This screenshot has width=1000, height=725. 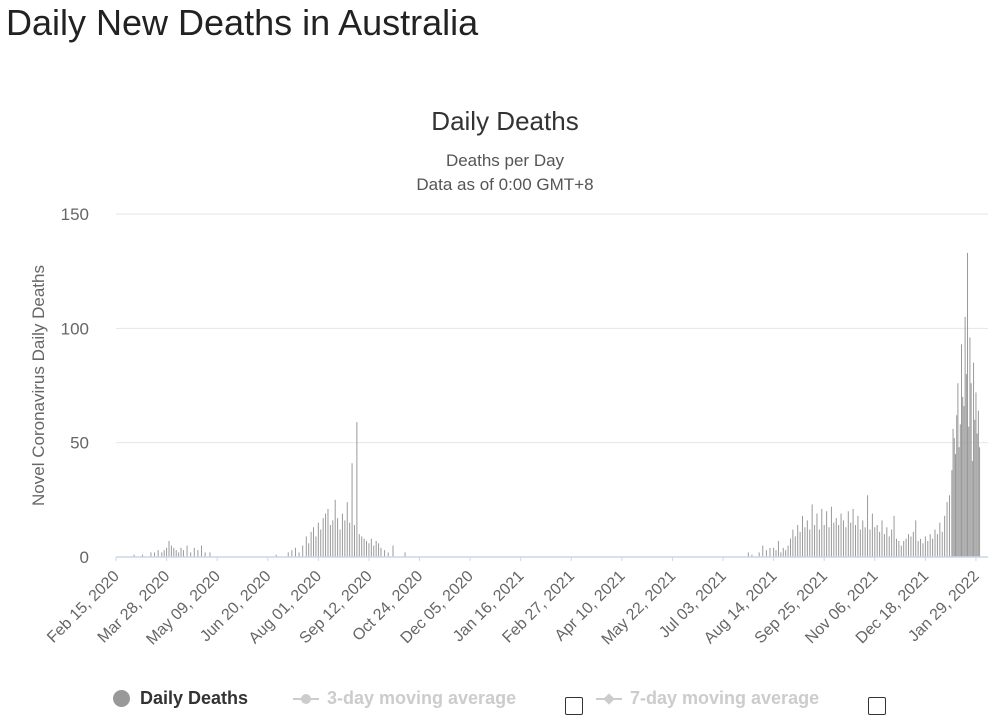 What do you see at coordinates (194, 698) in the screenshot?
I see `legend-label: Daily Deaths` at bounding box center [194, 698].